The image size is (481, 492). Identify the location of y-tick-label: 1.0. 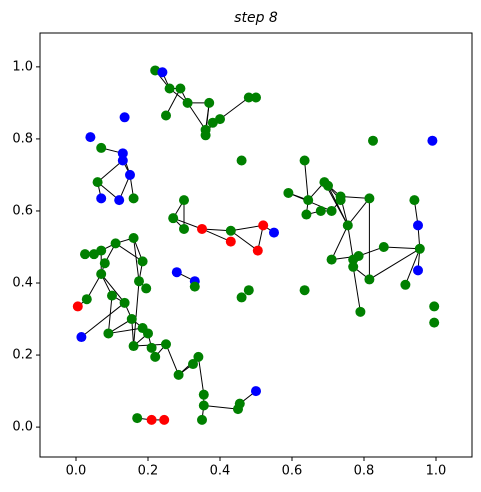
(22, 66).